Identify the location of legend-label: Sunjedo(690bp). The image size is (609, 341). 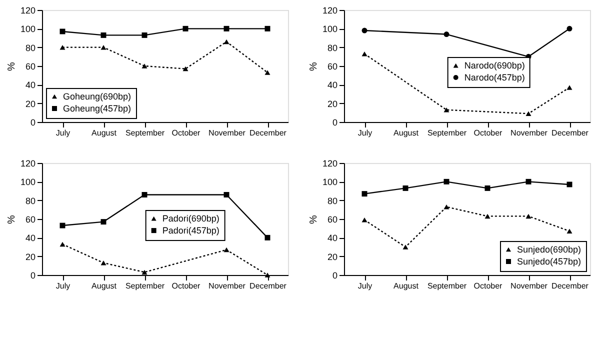
(549, 249).